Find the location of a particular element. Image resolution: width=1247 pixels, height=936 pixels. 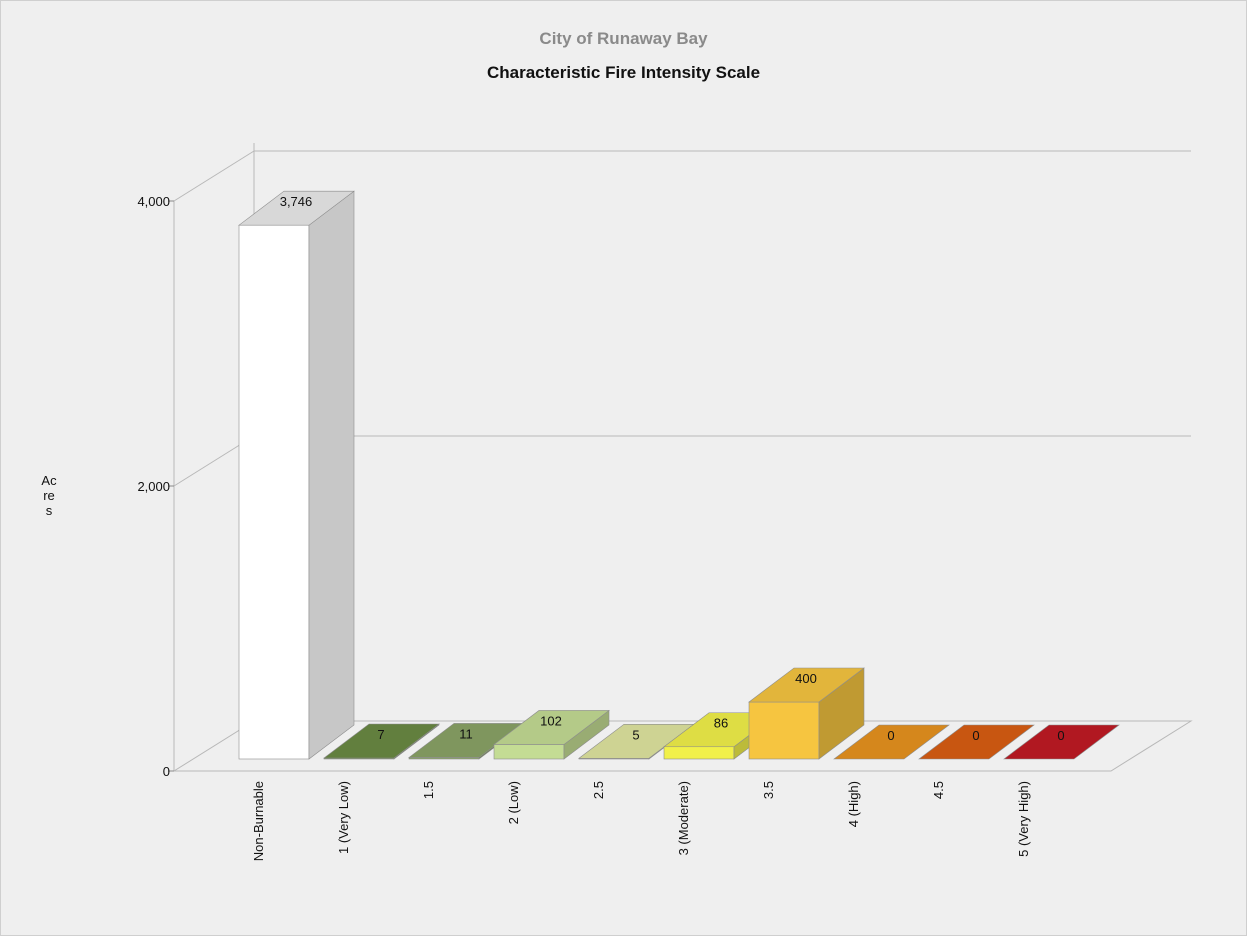

y-axis-label: Acres is located at coordinates (49, 495).